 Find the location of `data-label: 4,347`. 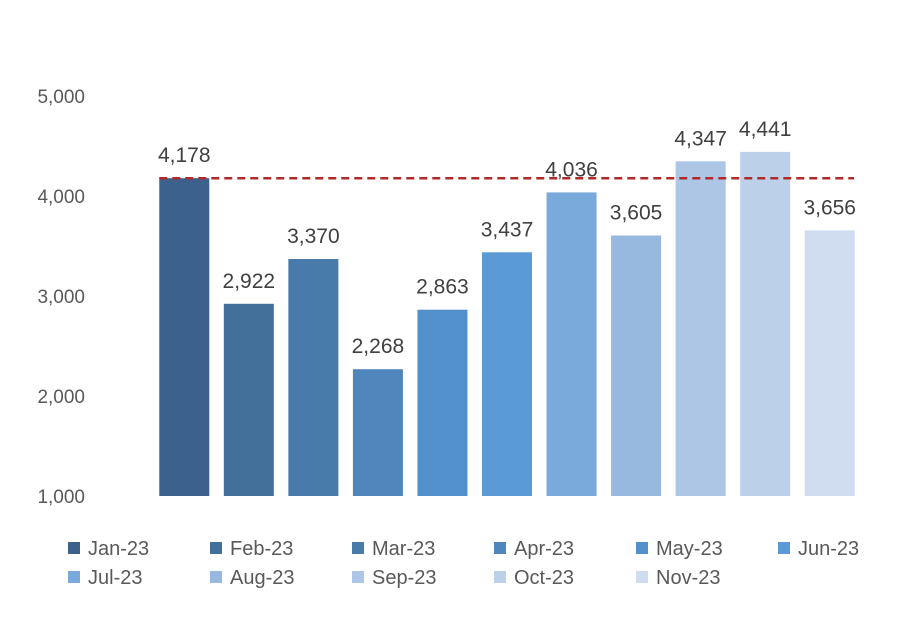

data-label: 4,347 is located at coordinates (700, 138).